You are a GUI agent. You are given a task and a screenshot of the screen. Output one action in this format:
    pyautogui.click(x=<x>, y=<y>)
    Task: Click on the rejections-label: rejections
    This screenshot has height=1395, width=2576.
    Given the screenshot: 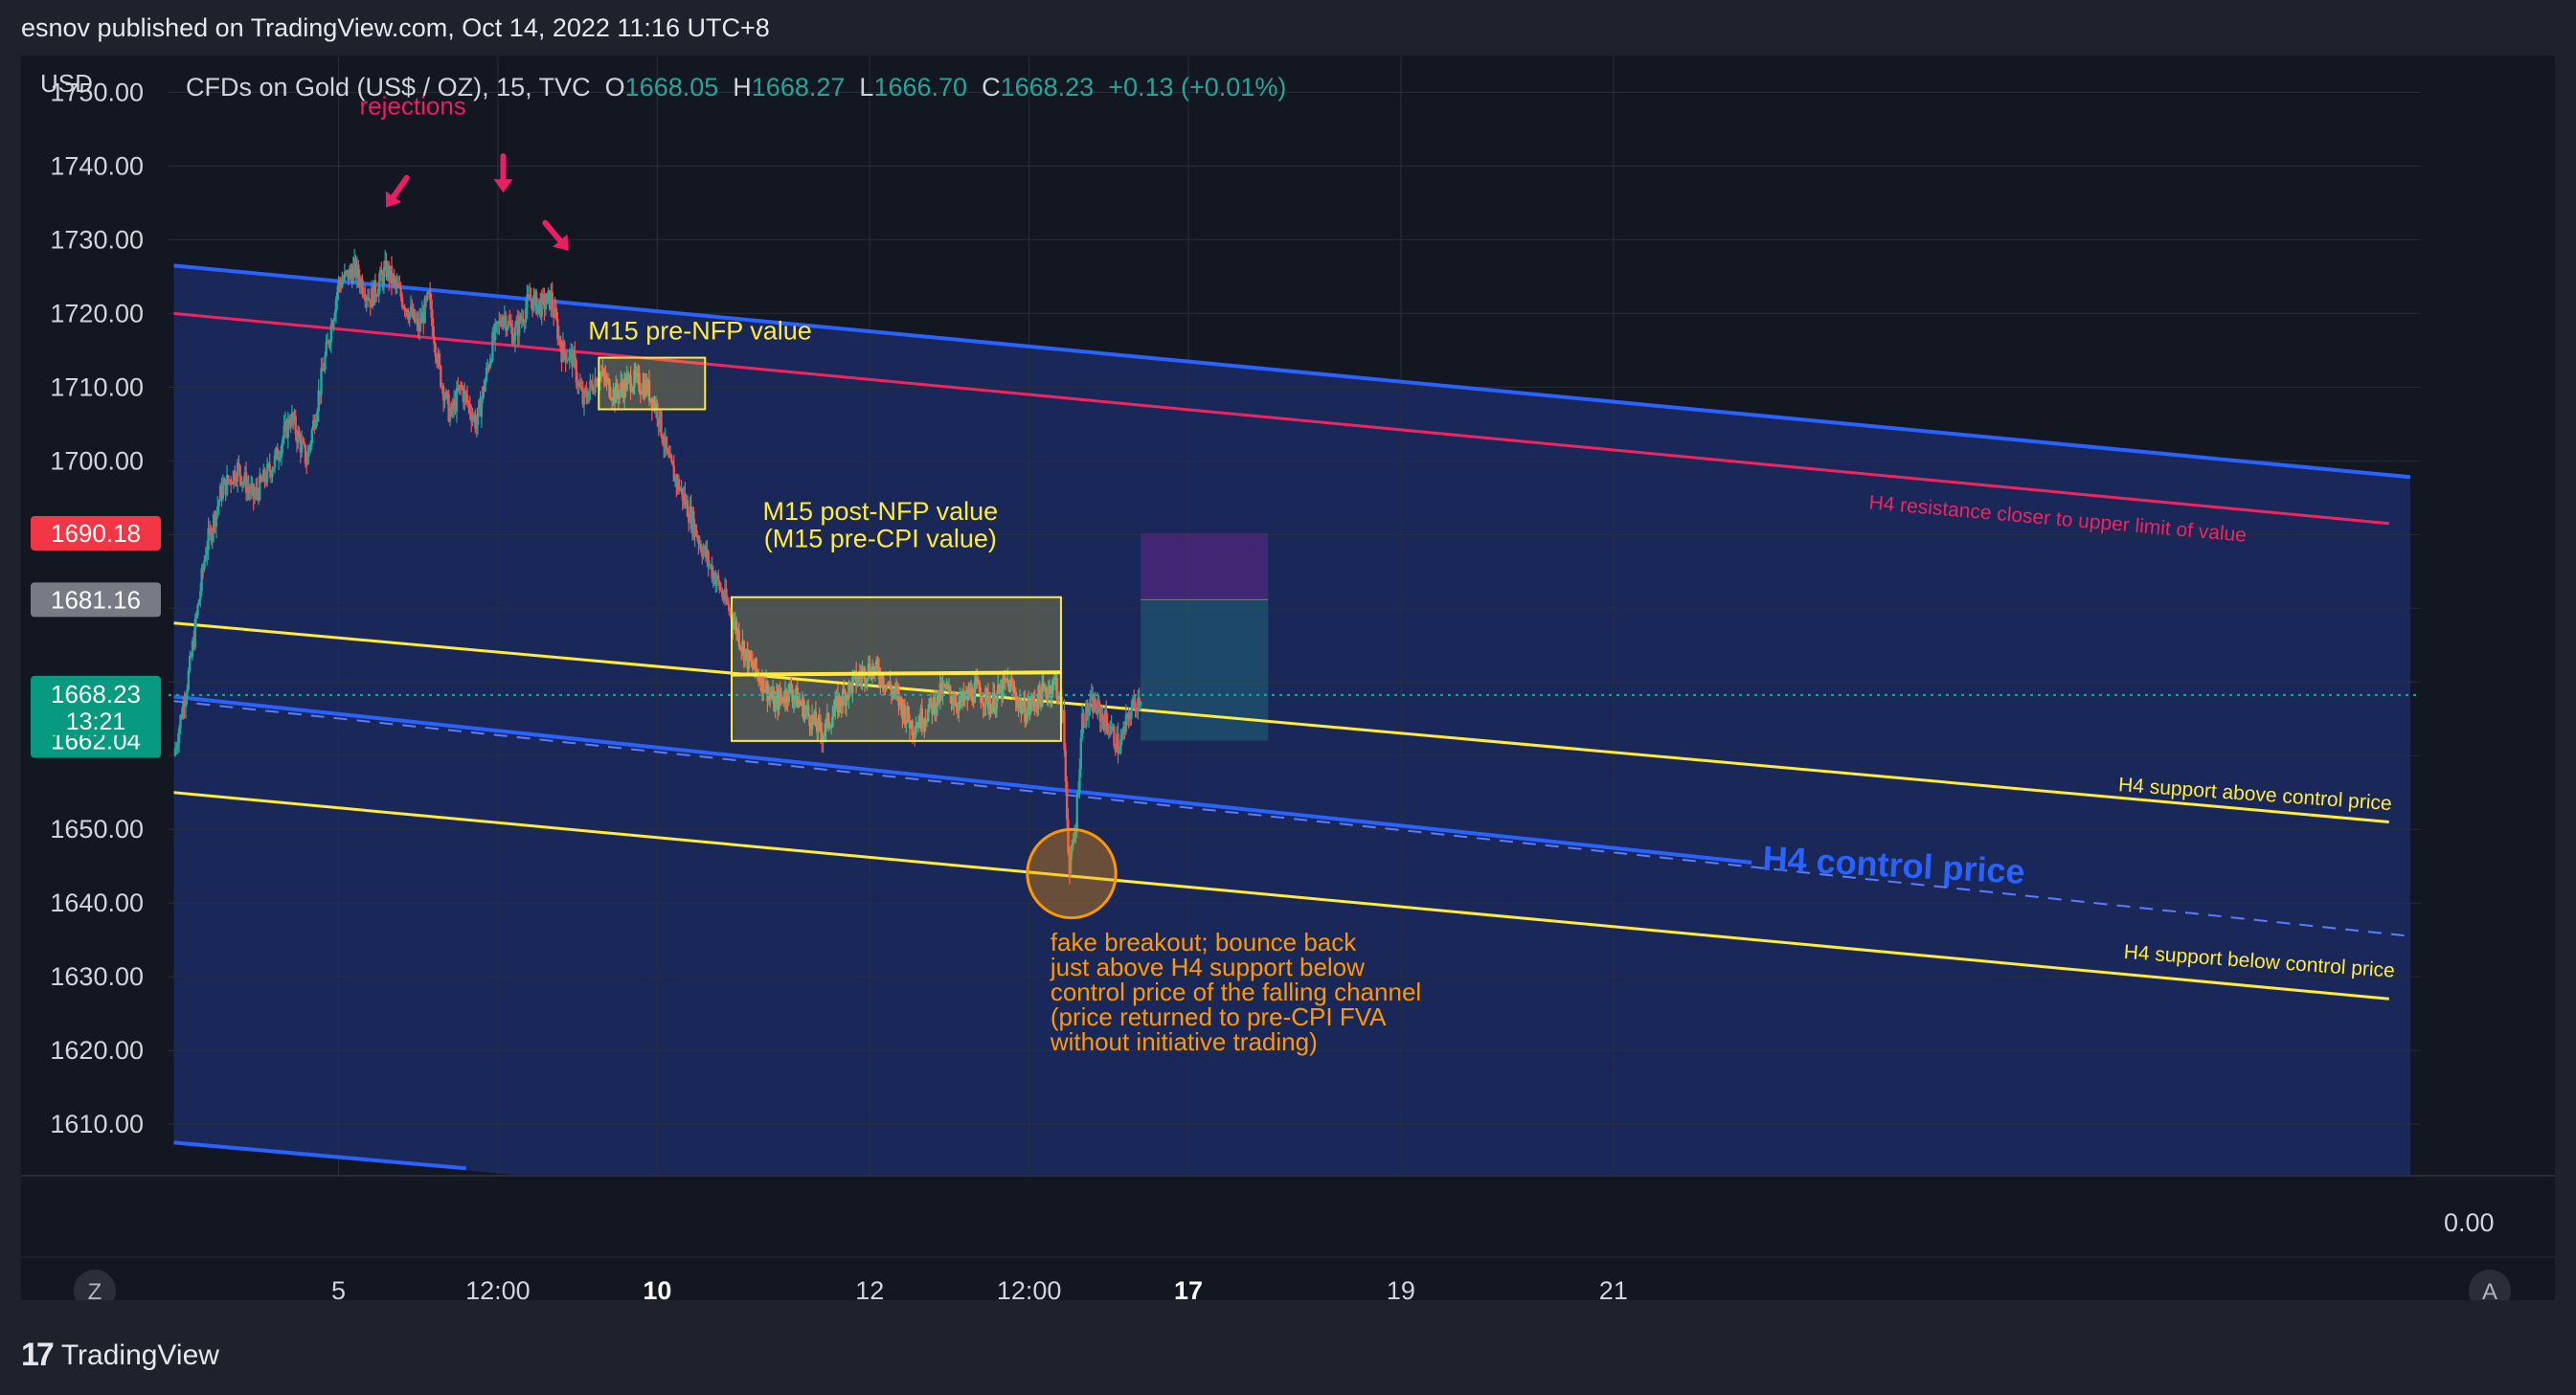 What is the action you would take?
    pyautogui.click(x=413, y=106)
    